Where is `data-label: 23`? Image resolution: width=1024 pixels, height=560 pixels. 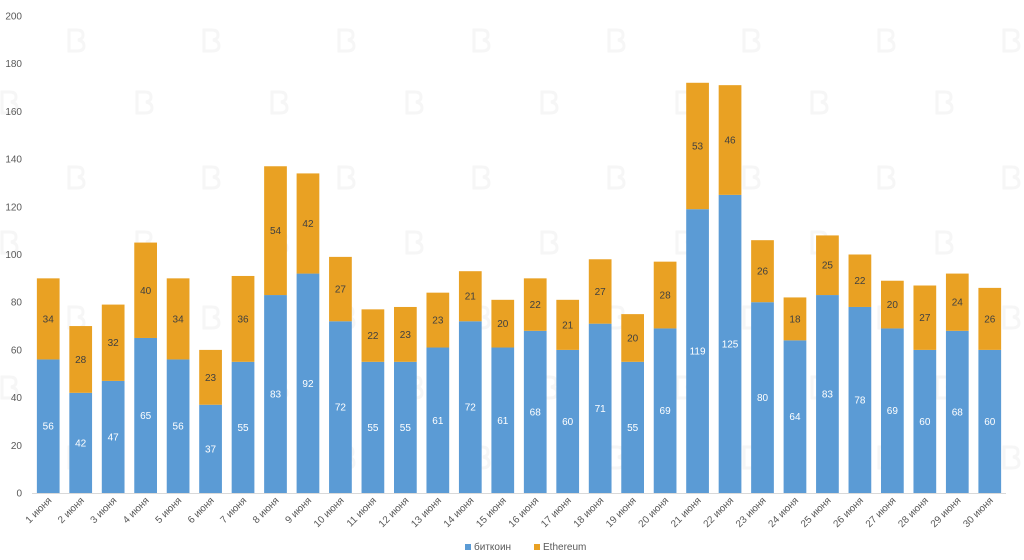
data-label: 23 is located at coordinates (211, 378).